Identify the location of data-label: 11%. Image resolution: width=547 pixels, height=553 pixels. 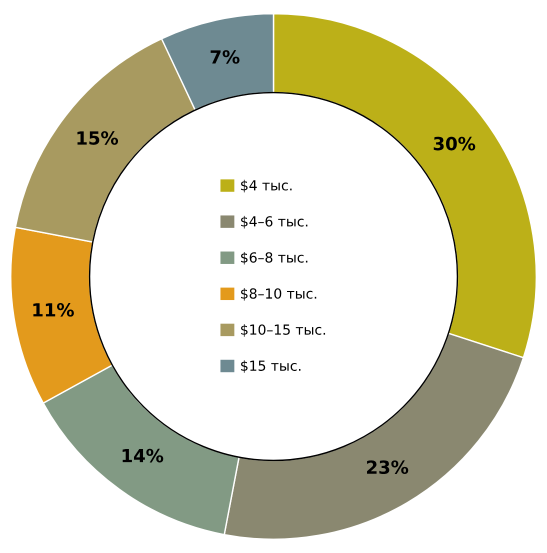
(53, 310).